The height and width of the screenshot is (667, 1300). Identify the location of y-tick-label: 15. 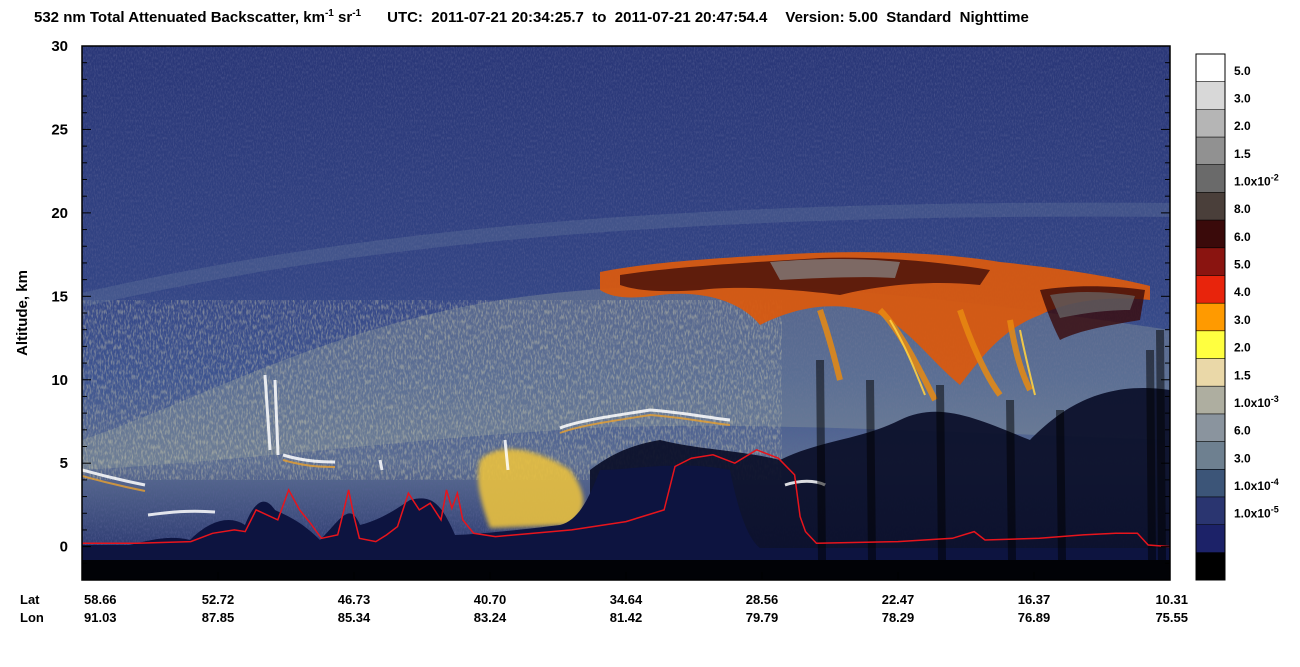
(59, 296).